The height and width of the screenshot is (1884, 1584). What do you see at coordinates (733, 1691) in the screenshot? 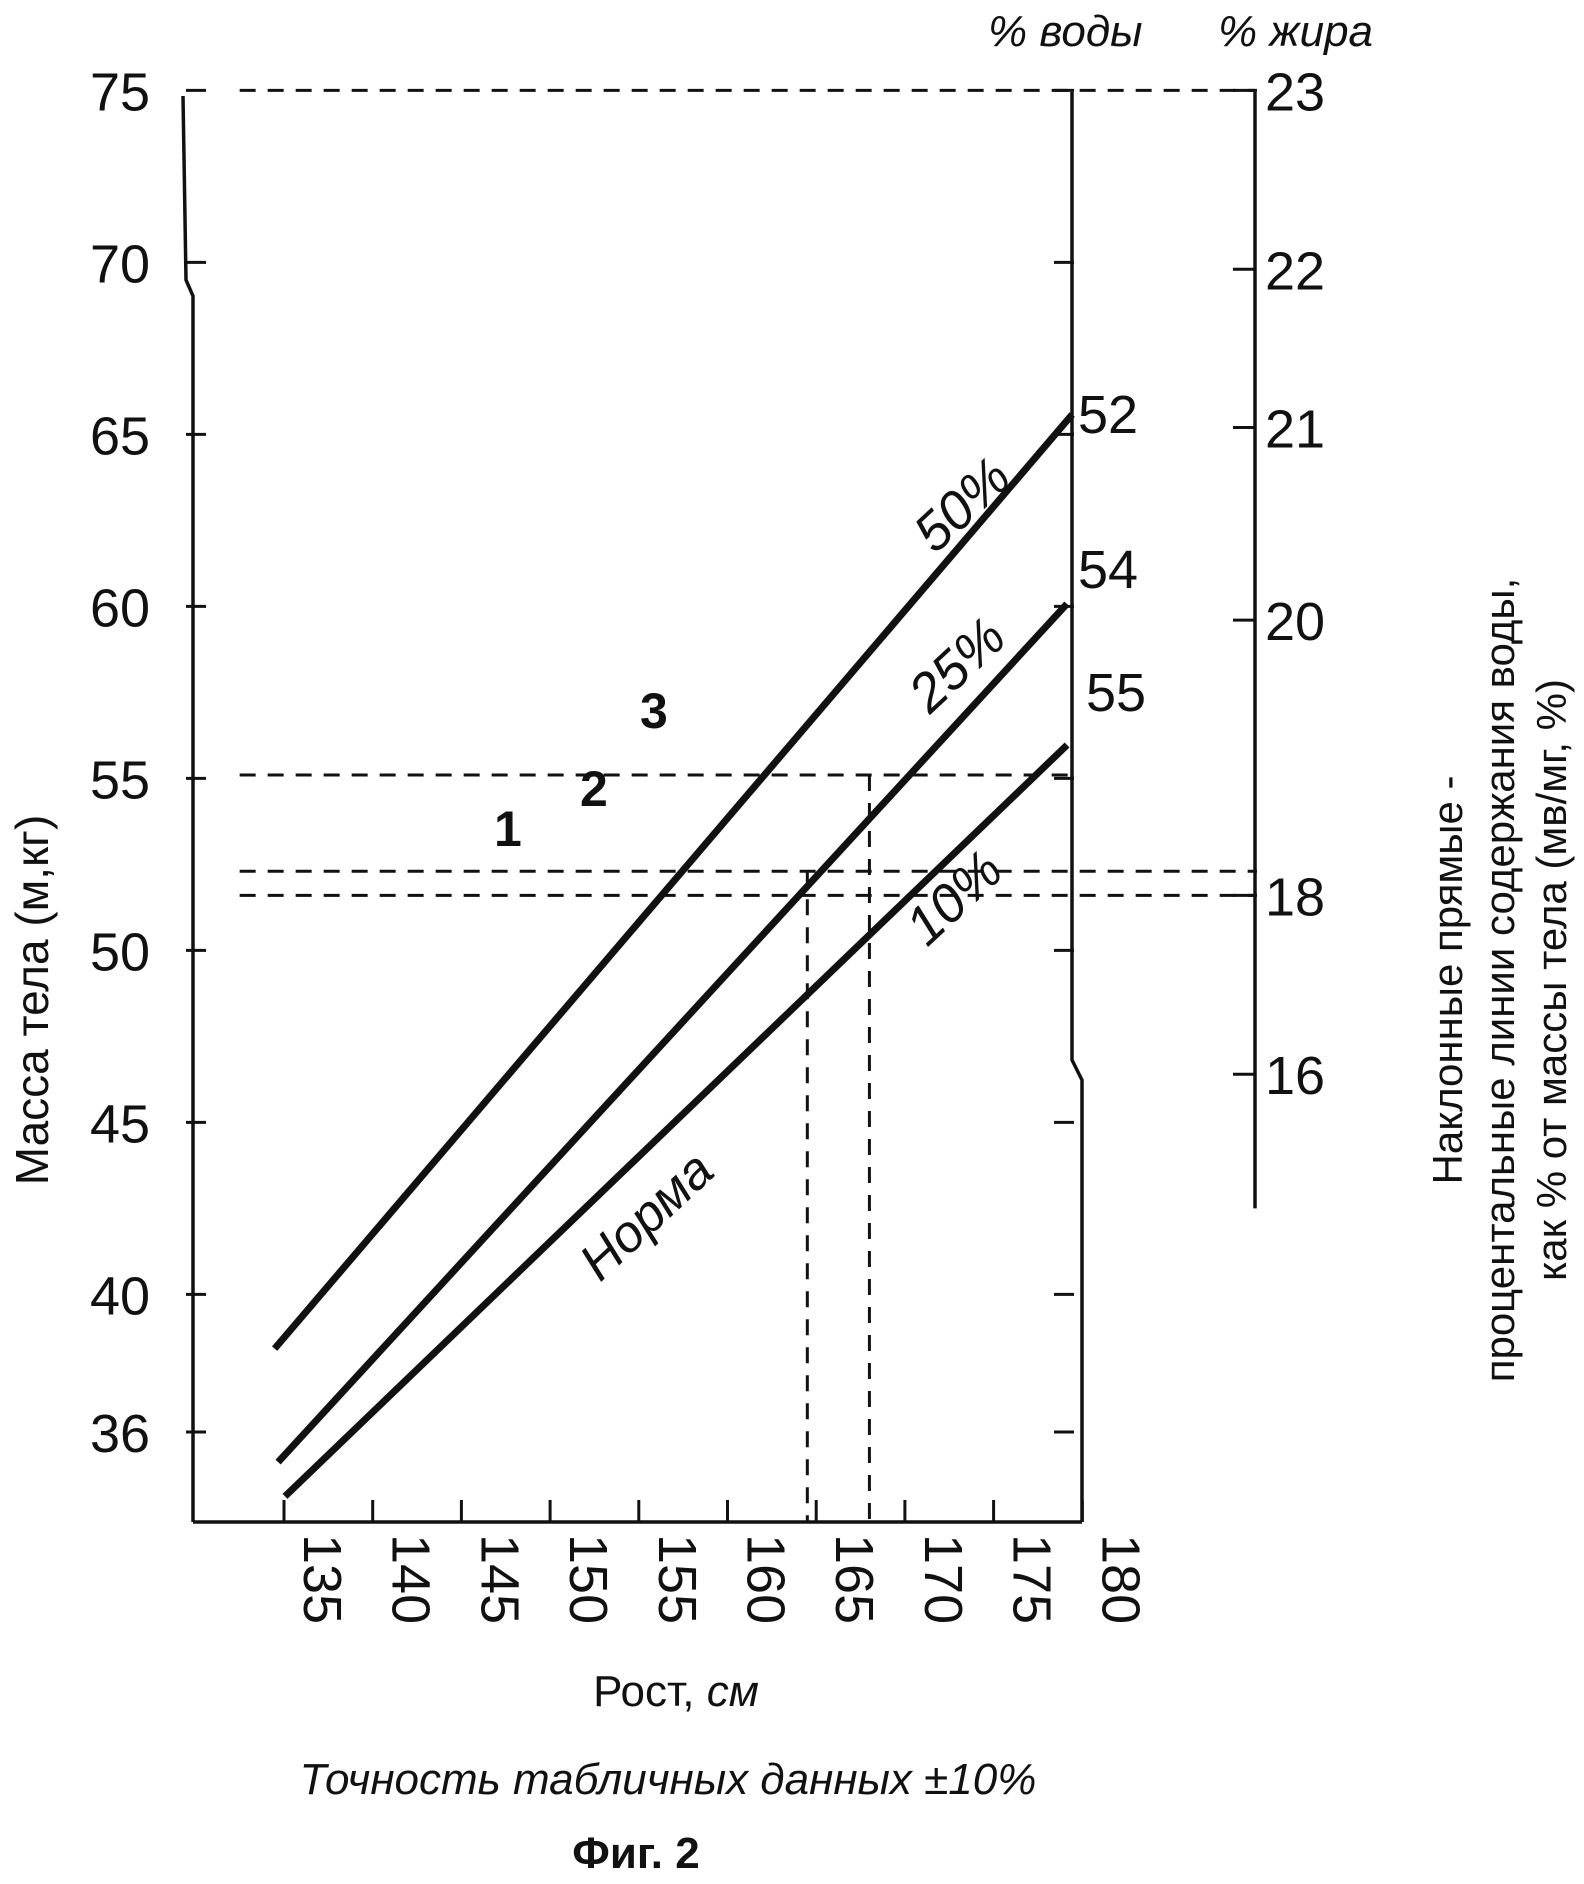
I see `x-axis-label-unit: см` at bounding box center [733, 1691].